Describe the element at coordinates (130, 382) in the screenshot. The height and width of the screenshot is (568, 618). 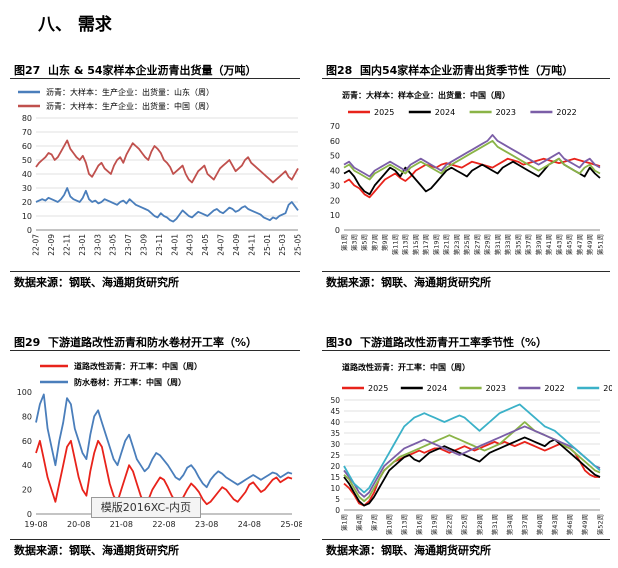
I see `legend-label: 防水卷材：开工率：中国（周）` at that location.